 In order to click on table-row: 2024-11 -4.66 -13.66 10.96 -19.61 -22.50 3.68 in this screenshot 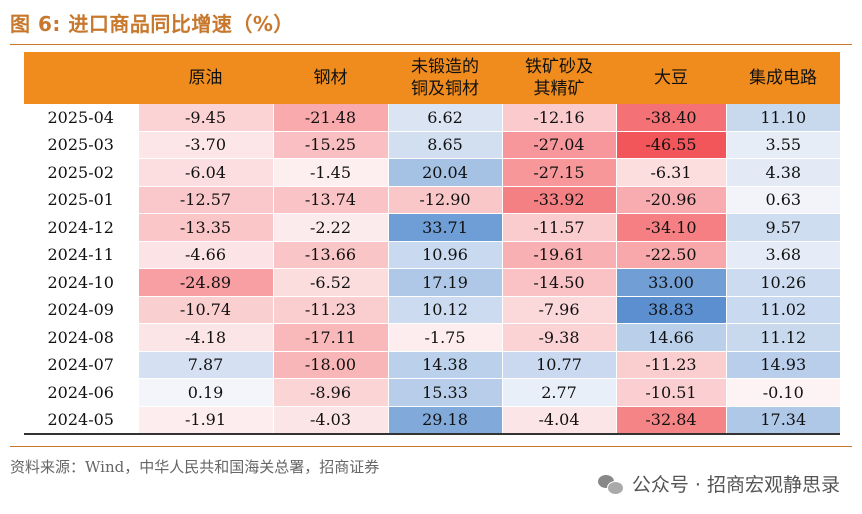, I will do `click(432, 255)`.